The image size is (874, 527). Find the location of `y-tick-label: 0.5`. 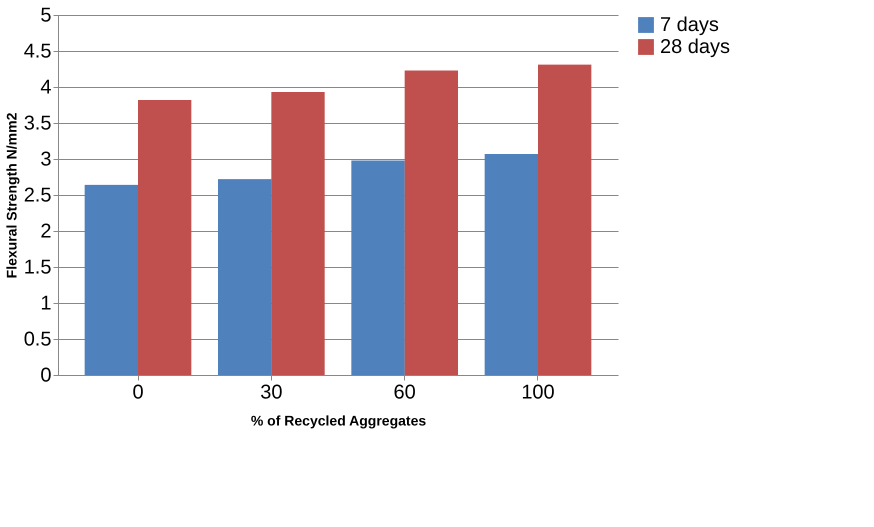

y-tick-label: 0.5 is located at coordinates (38, 339).